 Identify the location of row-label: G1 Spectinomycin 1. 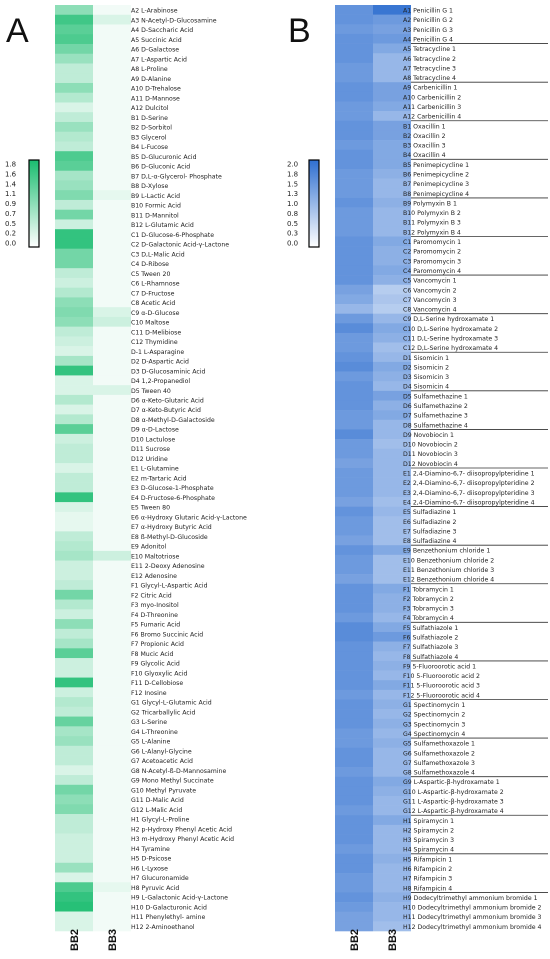
(434, 705).